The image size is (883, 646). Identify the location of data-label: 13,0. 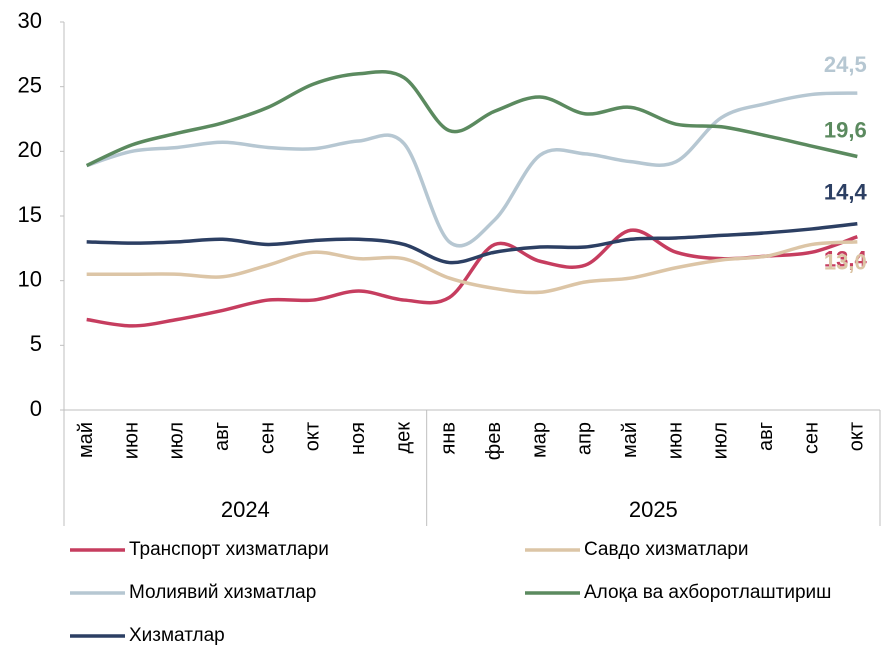
(845, 262).